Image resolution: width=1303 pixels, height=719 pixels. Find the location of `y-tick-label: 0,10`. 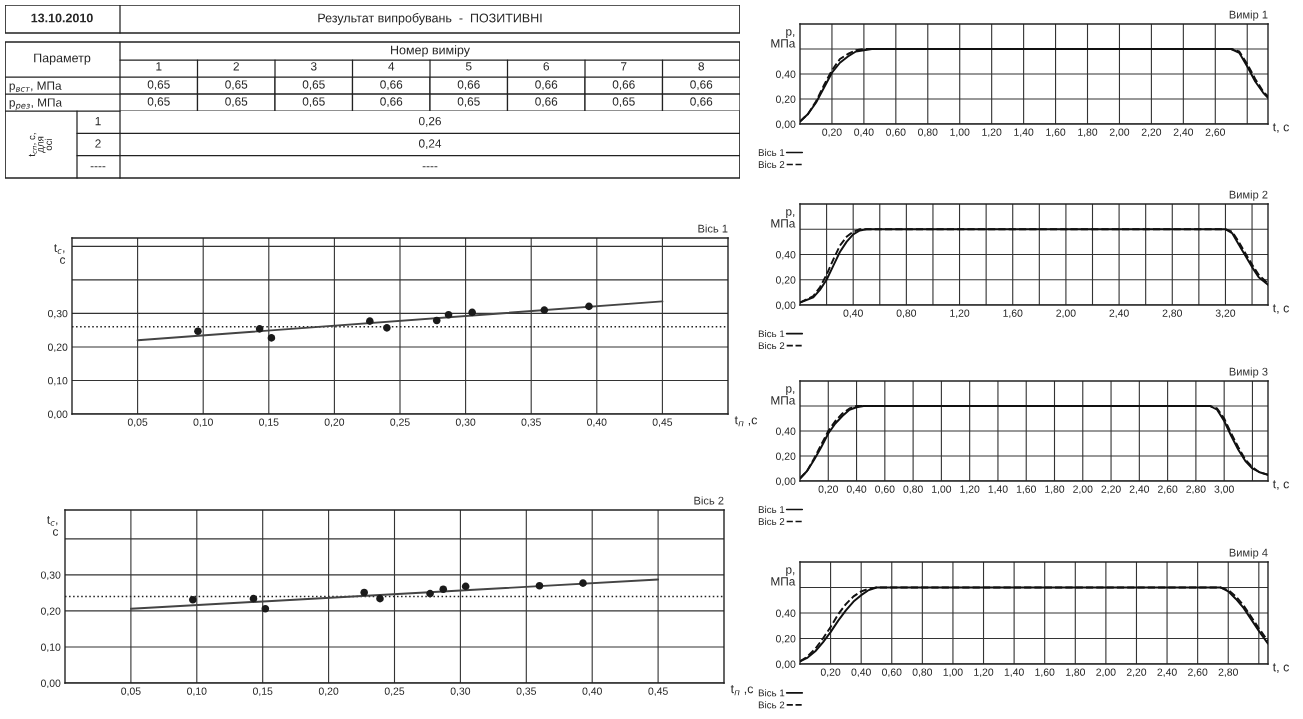

y-tick-label: 0,10 is located at coordinates (57, 381).